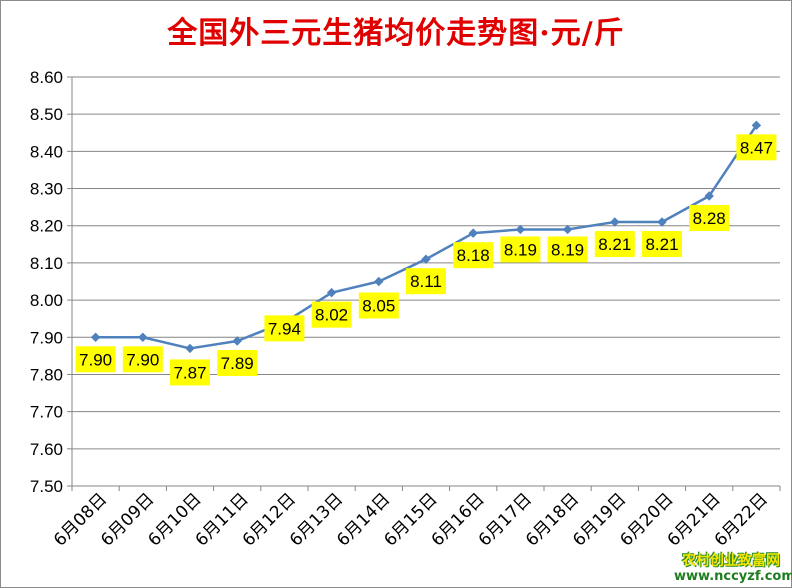  Describe the element at coordinates (46, 263) in the screenshot. I see `y-tick-label: 8.10` at that location.